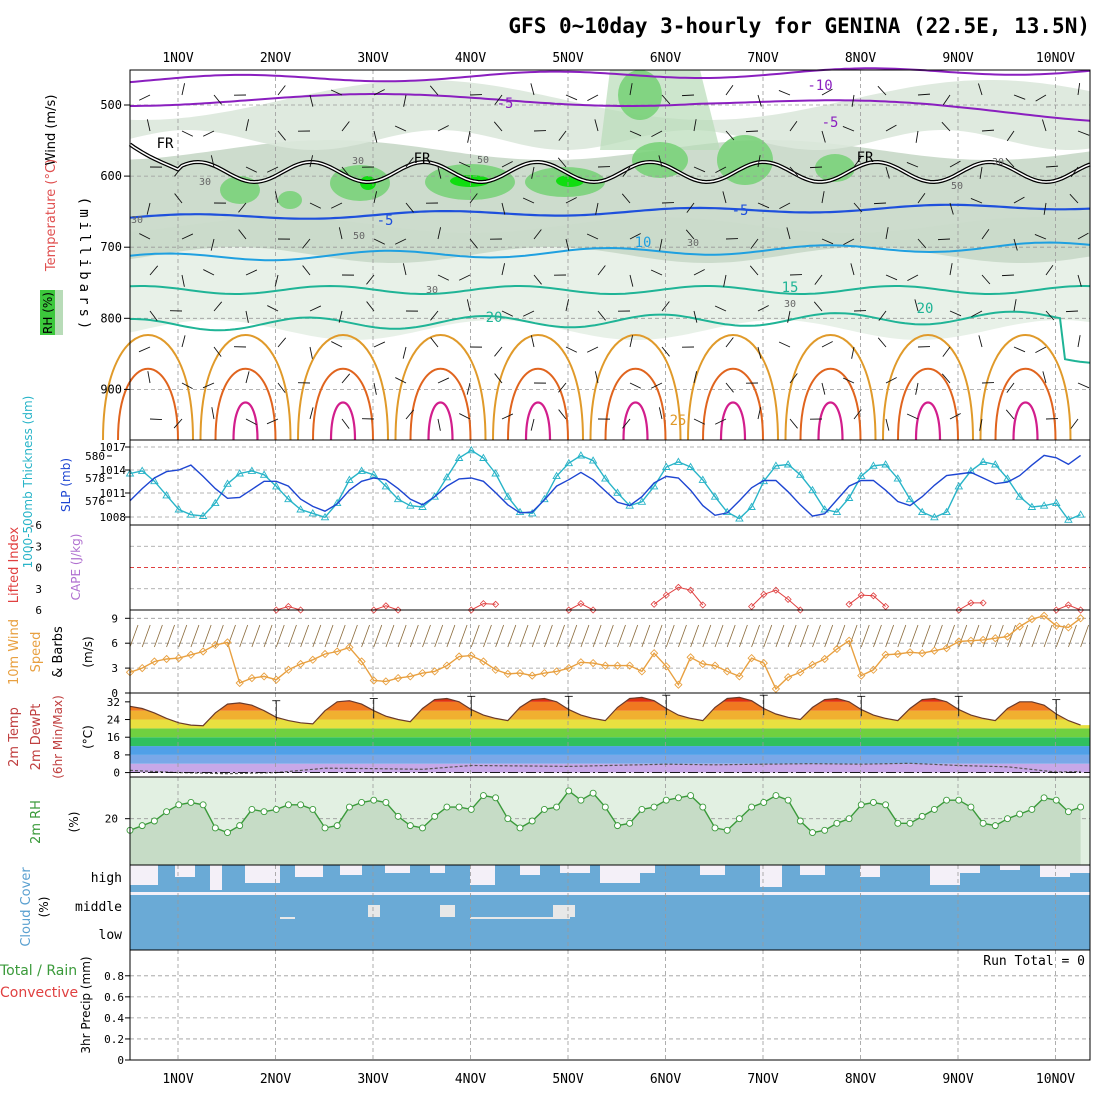 The height and width of the screenshot is (1100, 1100). Describe the element at coordinates (38, 971) in the screenshot. I see `precip-label-total: Total / Rain` at that location.